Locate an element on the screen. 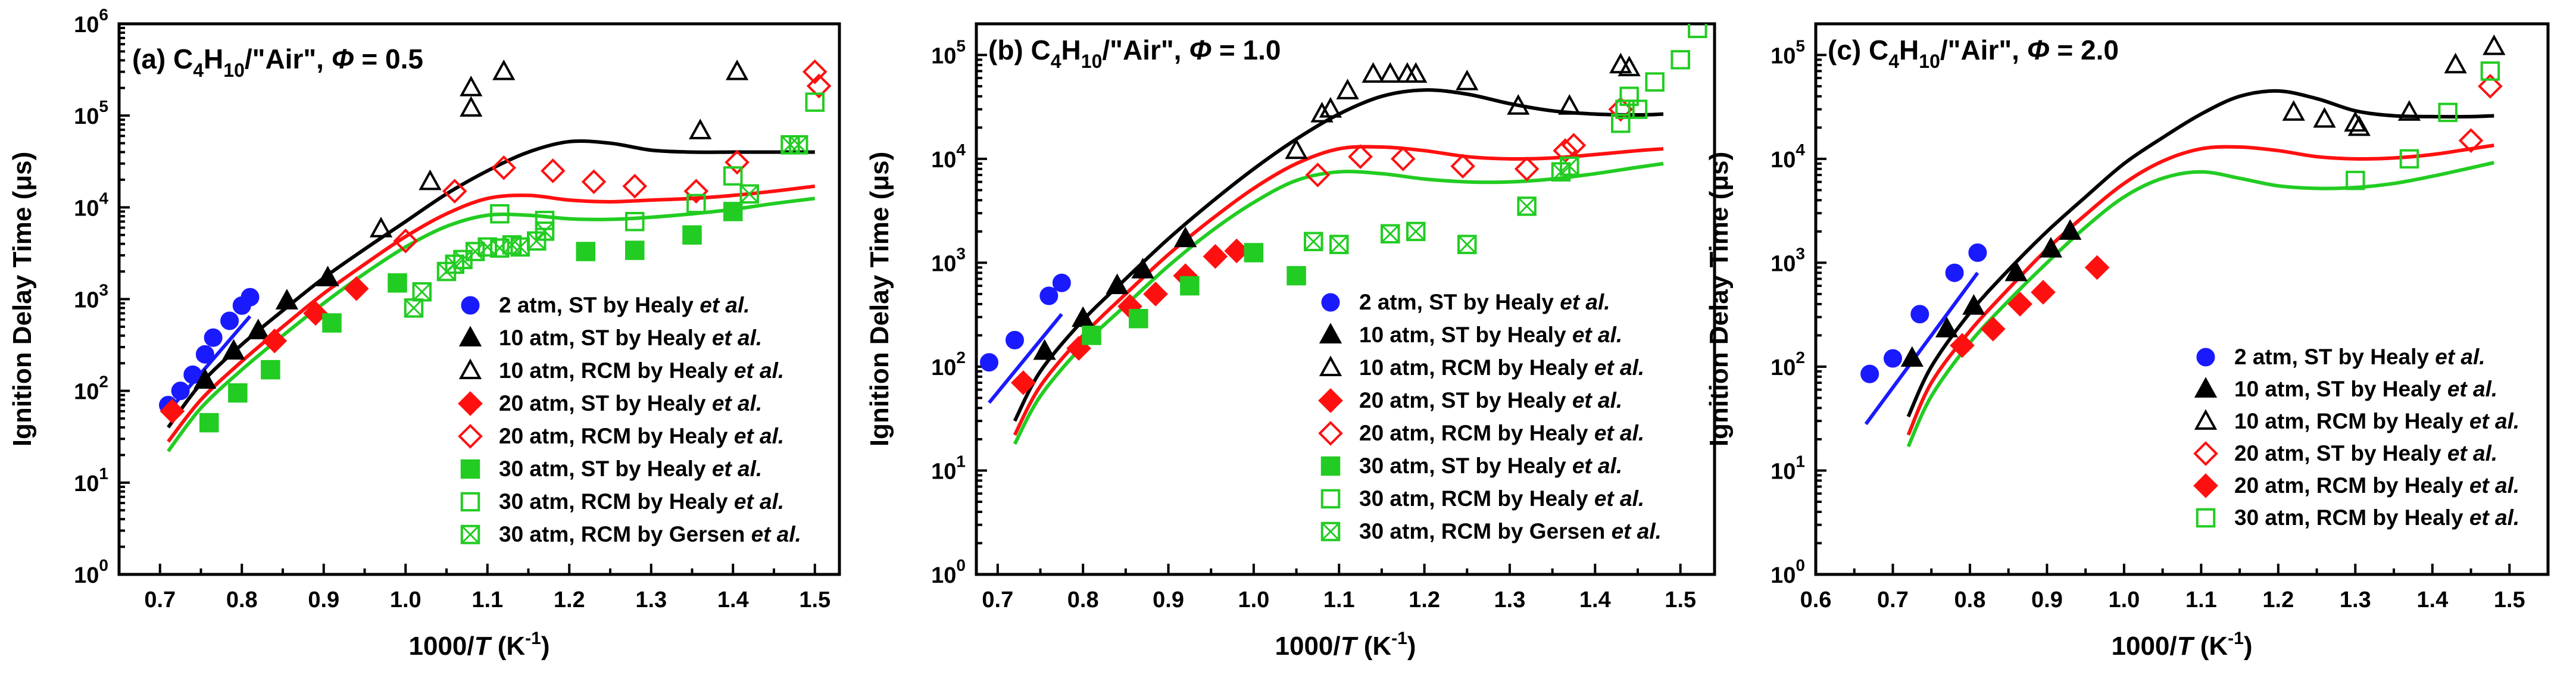 This screenshot has height=675, width=2576. y-tick-label: 10¹ is located at coordinates (1788, 468).